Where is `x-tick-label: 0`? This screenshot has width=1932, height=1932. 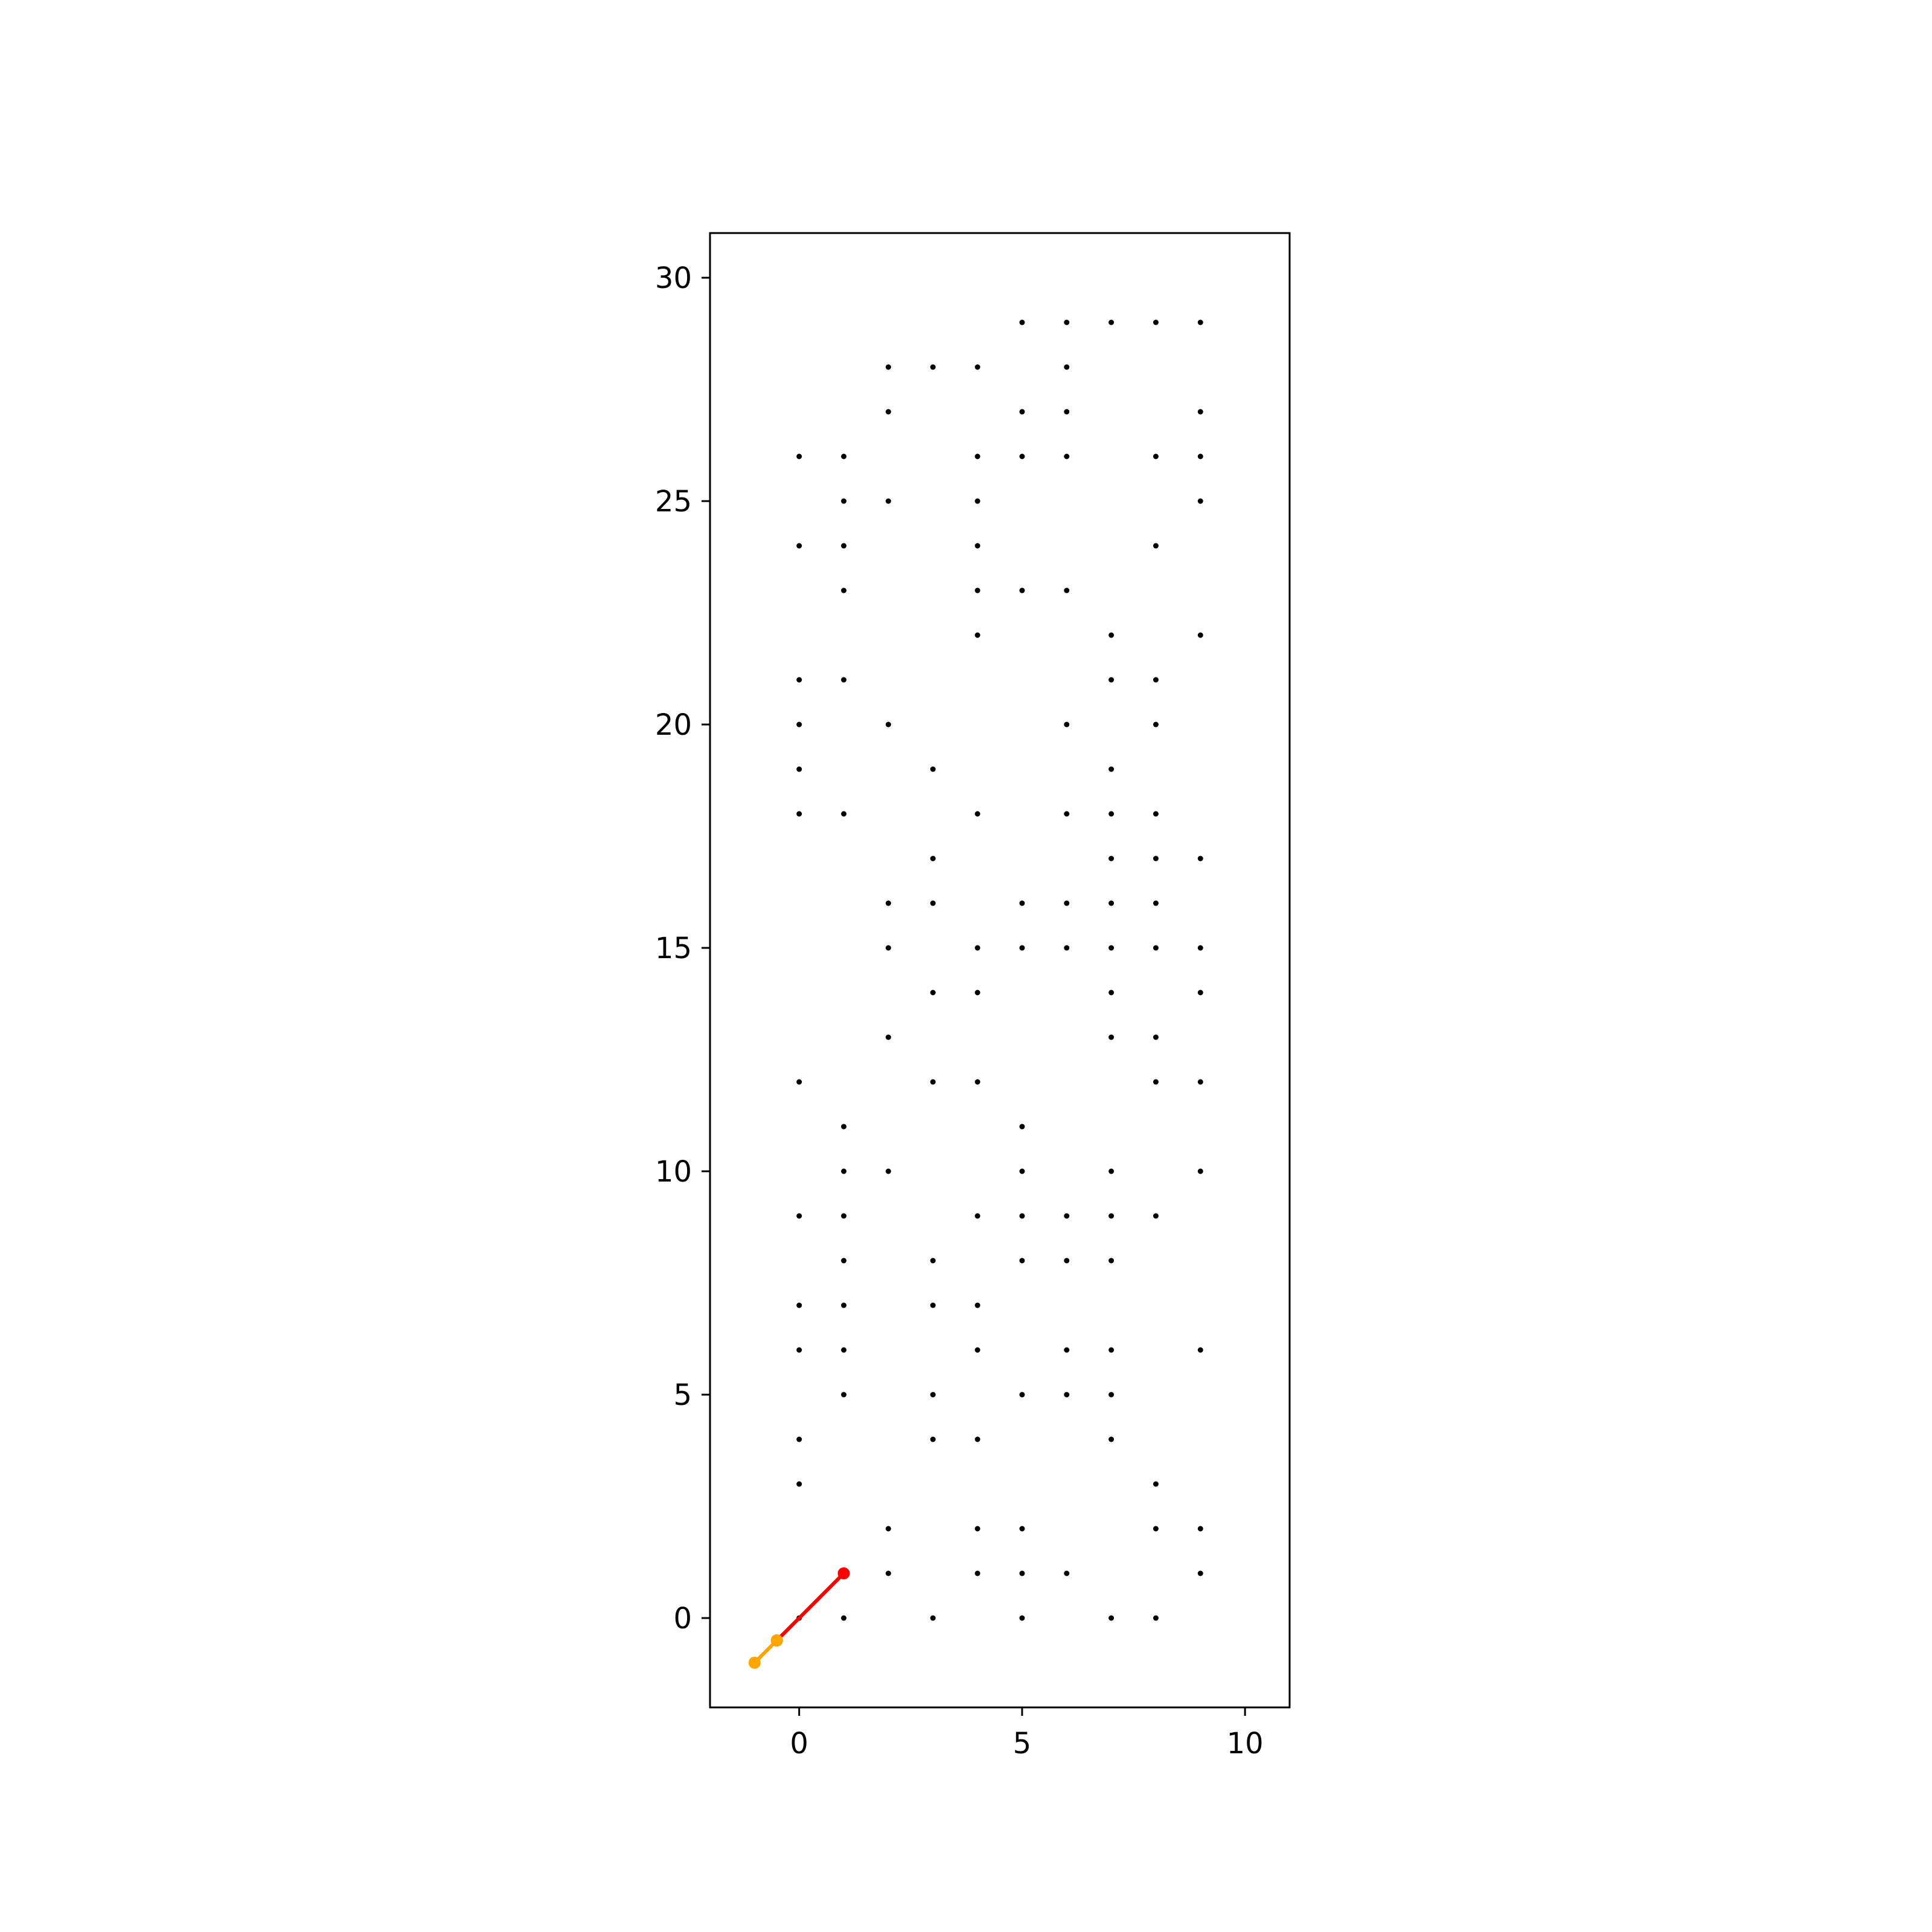 x-tick-label: 0 is located at coordinates (799, 1744).